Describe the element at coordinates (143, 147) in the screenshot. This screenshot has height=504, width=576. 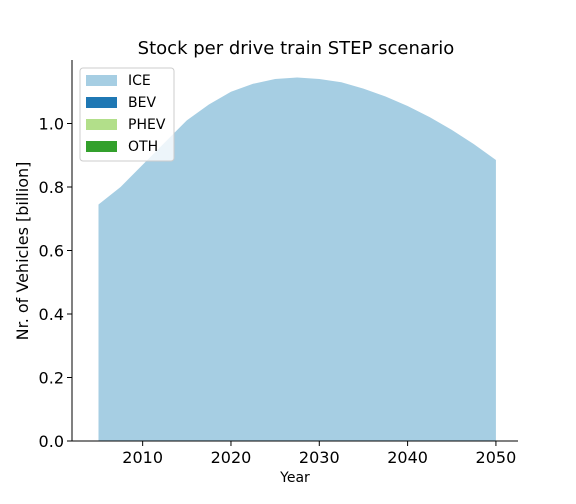
I see `legend-label-oth: OTH` at that location.